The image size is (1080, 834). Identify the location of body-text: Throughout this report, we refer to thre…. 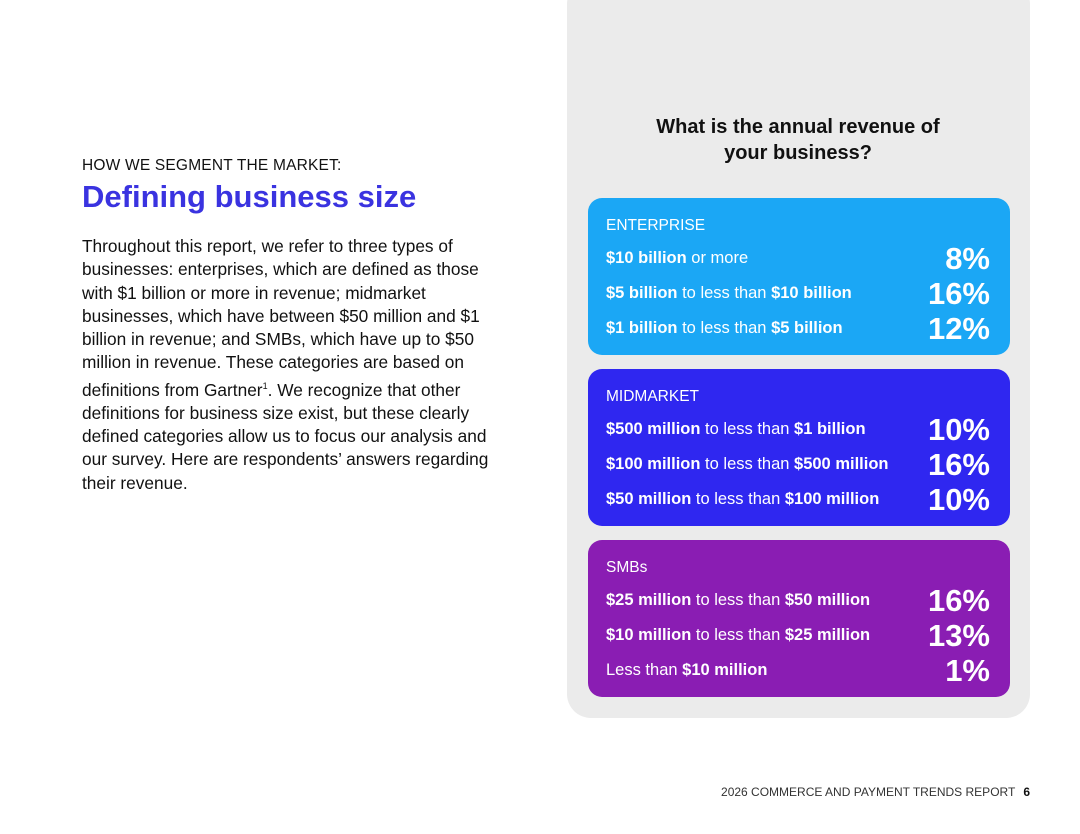
(294, 365).